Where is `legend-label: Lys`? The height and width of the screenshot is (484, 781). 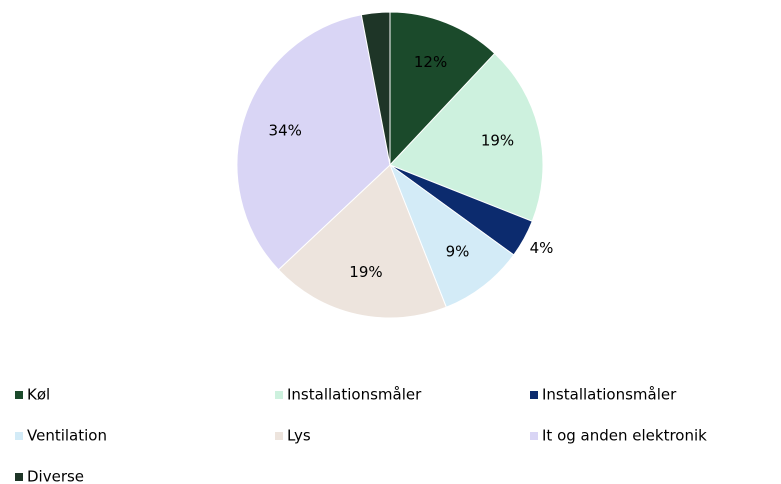
legend-label: Lys is located at coordinates (299, 436).